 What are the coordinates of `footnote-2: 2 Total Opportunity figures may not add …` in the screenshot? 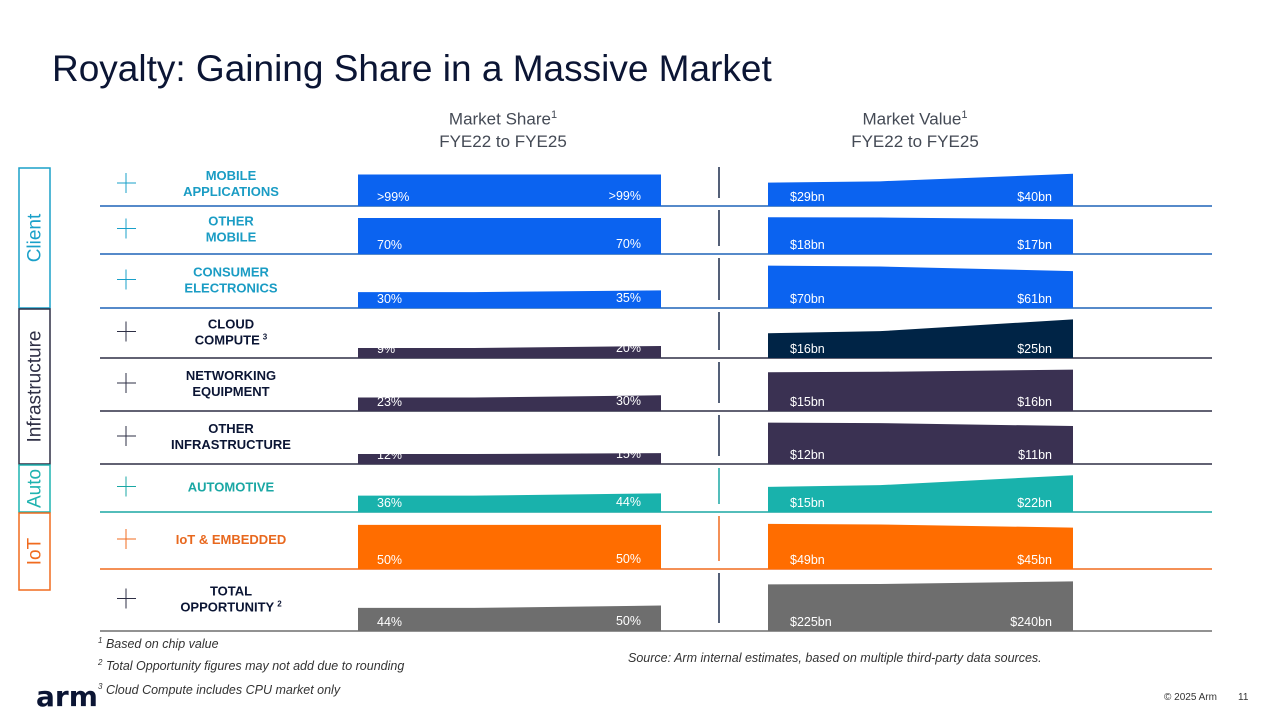 It's located at (251, 665).